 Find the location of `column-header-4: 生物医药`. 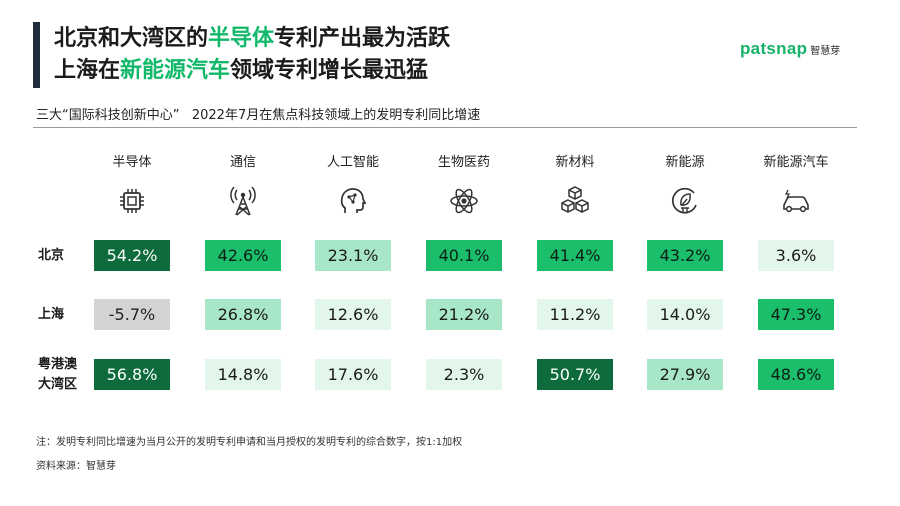

column-header-4: 生物医药 is located at coordinates (463, 162).